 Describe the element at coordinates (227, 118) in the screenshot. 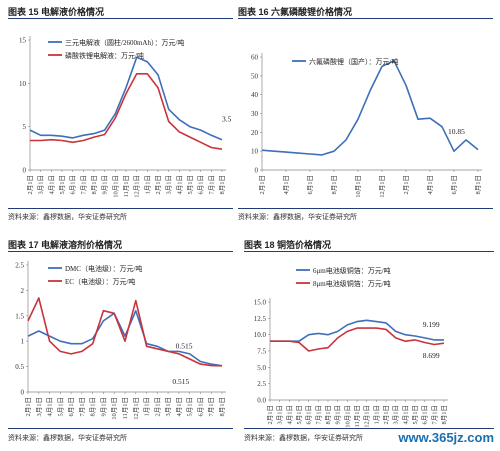

I see `data-annotation: 3.5` at that location.